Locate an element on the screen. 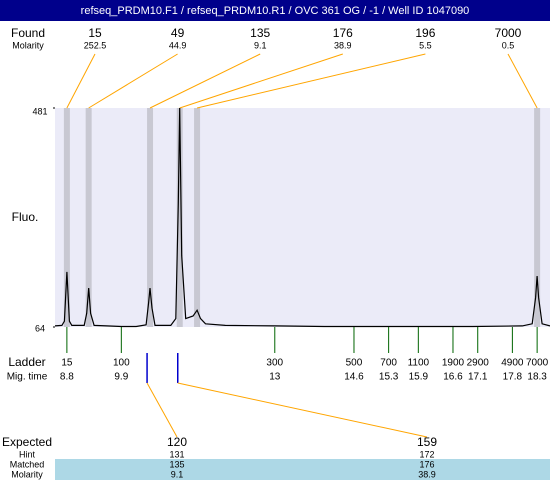 The height and width of the screenshot is (480, 550). ladder-size: 1900 is located at coordinates (453, 363).